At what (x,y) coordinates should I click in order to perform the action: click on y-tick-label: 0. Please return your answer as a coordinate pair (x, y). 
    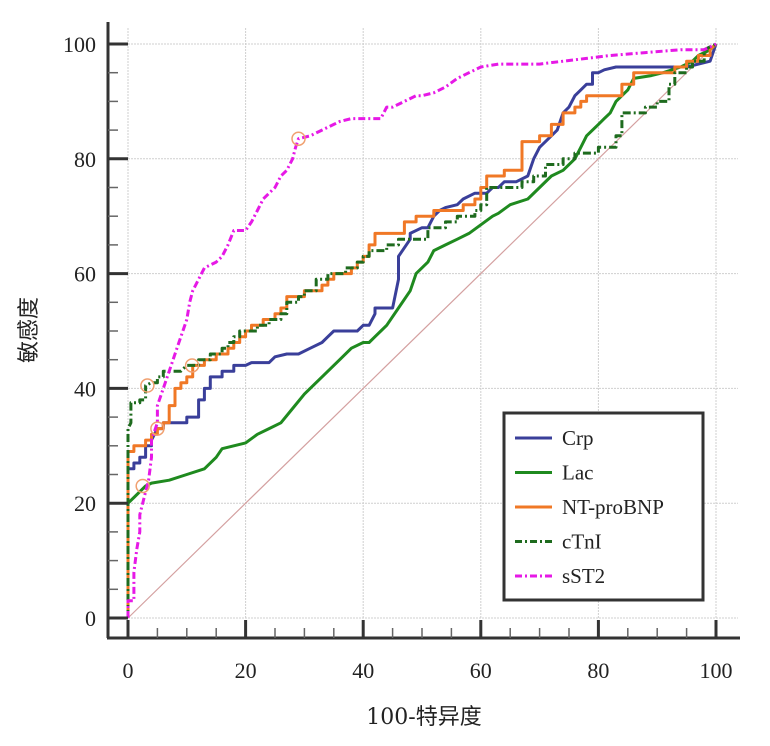
    Looking at the image, I should click on (90, 618).